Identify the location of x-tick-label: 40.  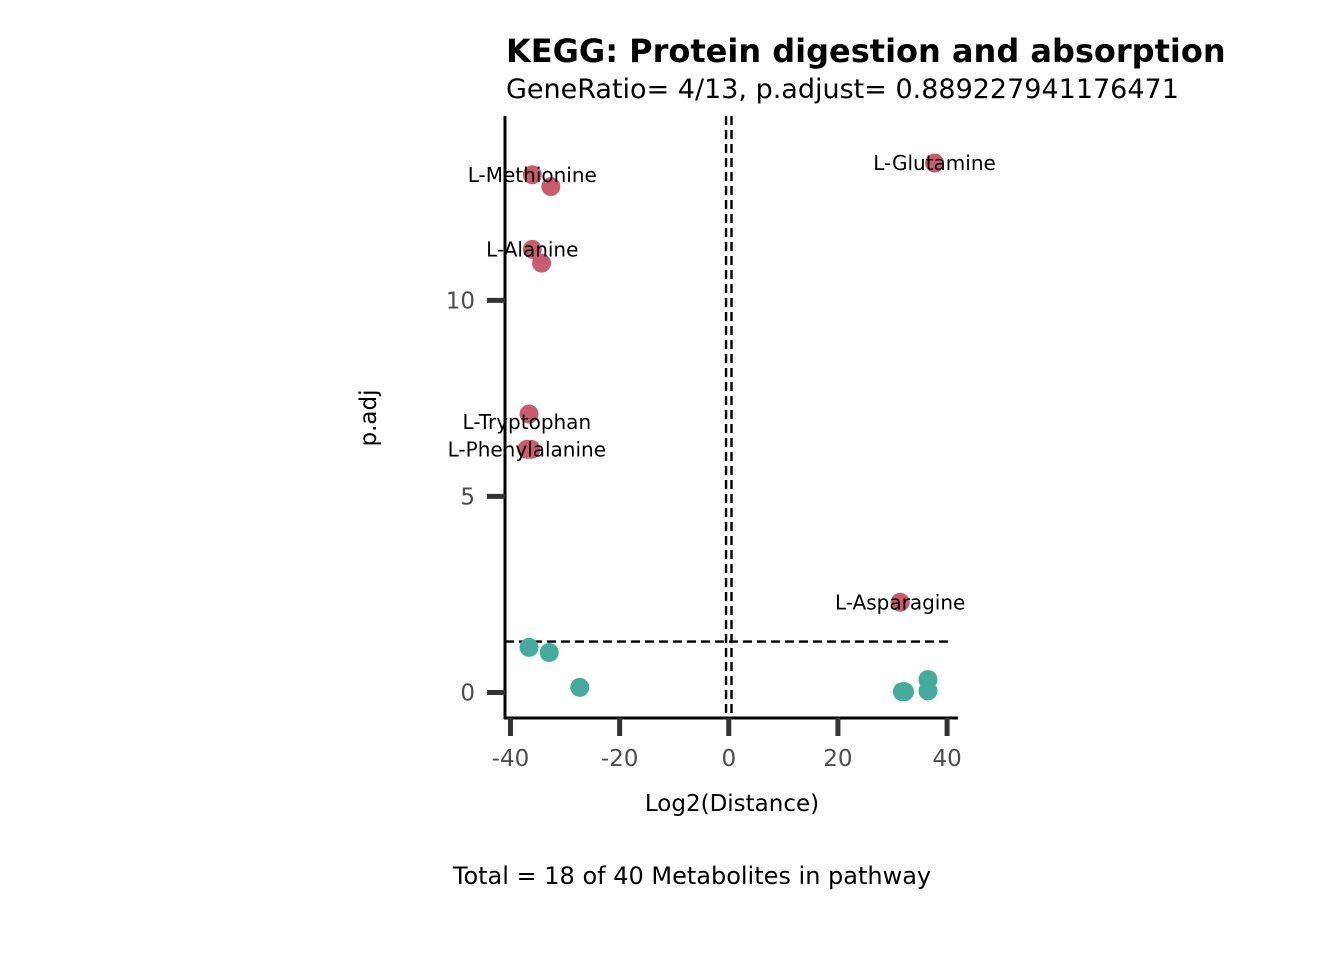
(946, 759).